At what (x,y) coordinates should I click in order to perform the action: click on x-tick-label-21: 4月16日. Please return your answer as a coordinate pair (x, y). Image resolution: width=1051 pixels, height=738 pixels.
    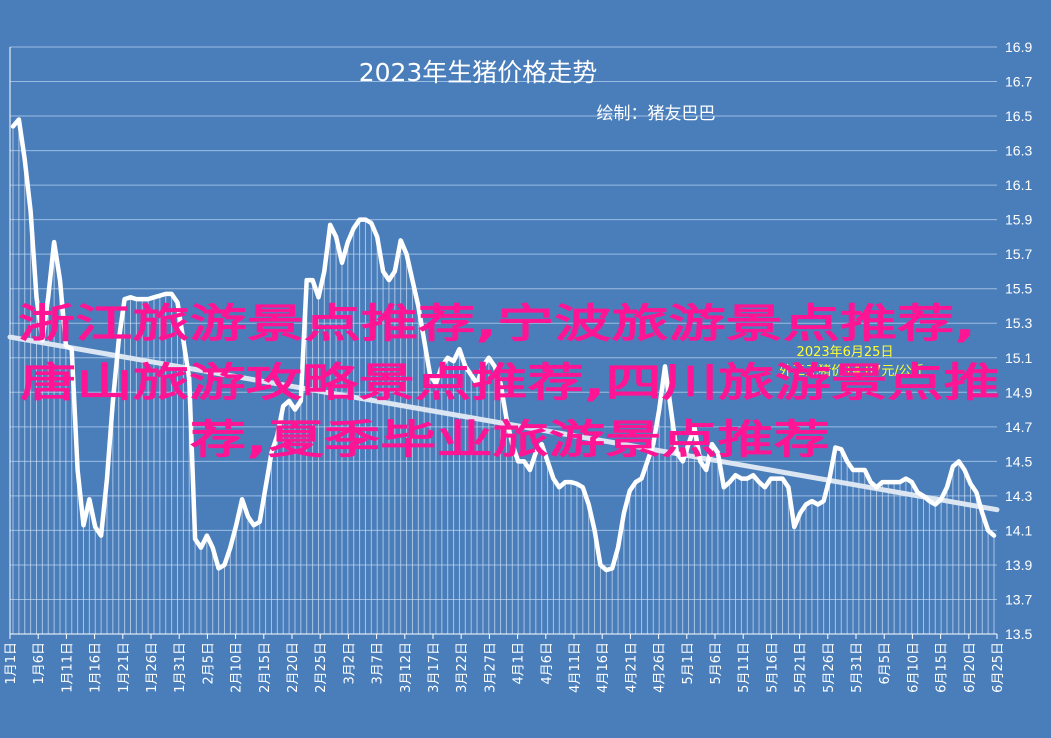
    Looking at the image, I should click on (603, 667).